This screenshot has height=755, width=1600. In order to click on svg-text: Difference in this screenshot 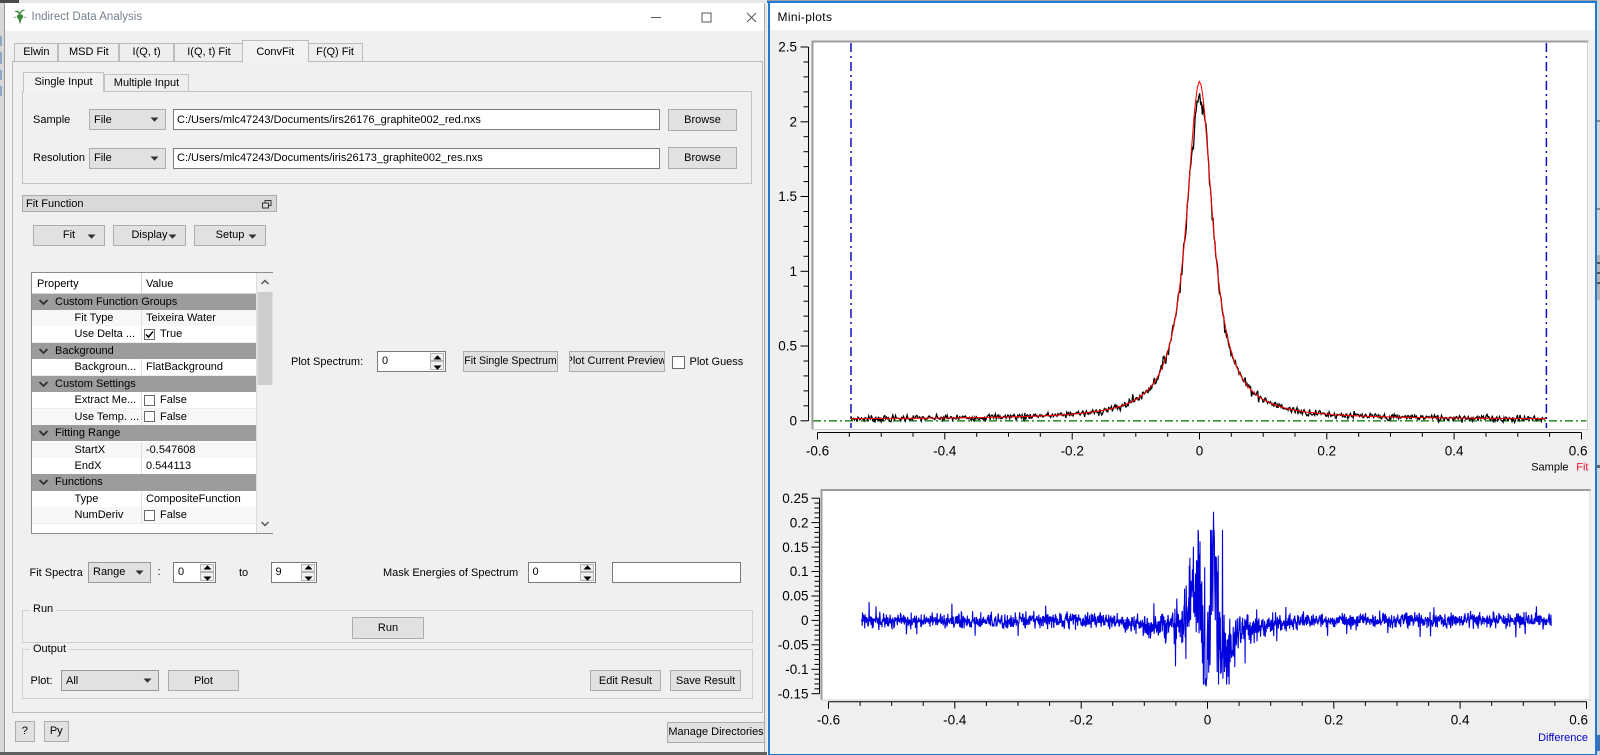, I will do `click(1563, 738)`.